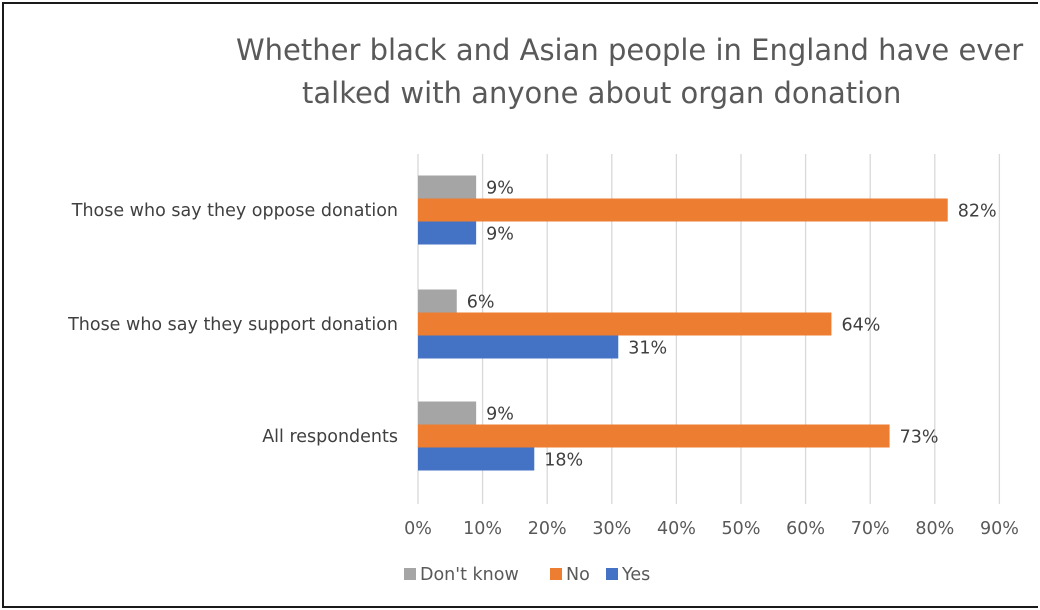 The height and width of the screenshot is (610, 1040). What do you see at coordinates (482, 529) in the screenshot?
I see `x-tick-label: 10%` at bounding box center [482, 529].